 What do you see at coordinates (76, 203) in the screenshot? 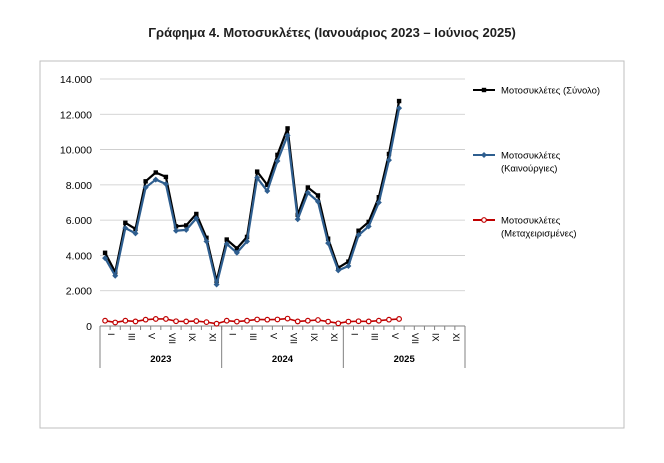
I see `y-axis-ticks: 0 2.000 4.000 6.000 8.000 10.000 12.000 14.000` at bounding box center [76, 203].